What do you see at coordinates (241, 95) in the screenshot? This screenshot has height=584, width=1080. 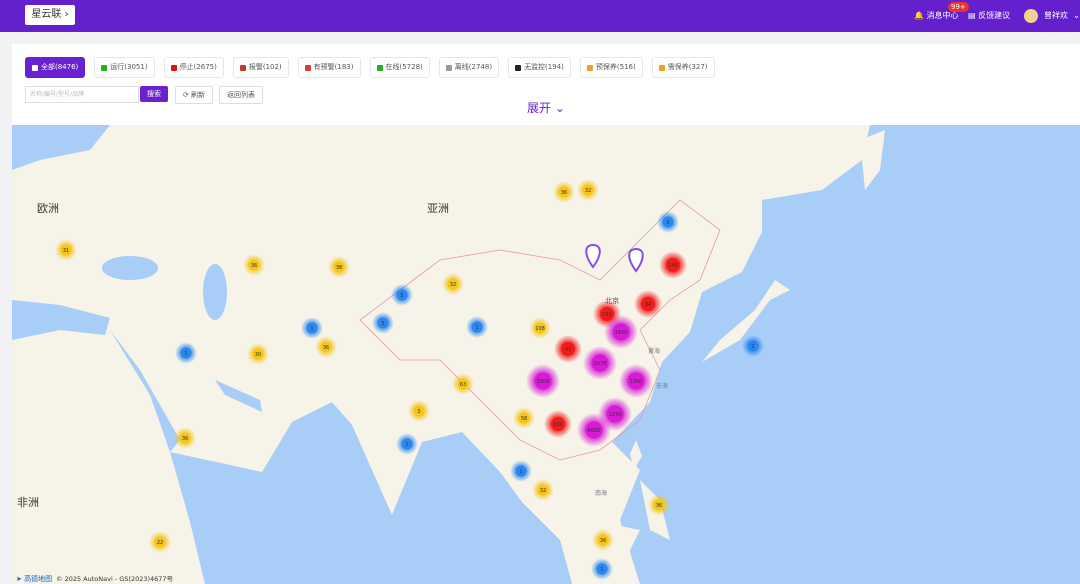 I see `back-button: 返回列表` at bounding box center [241, 95].